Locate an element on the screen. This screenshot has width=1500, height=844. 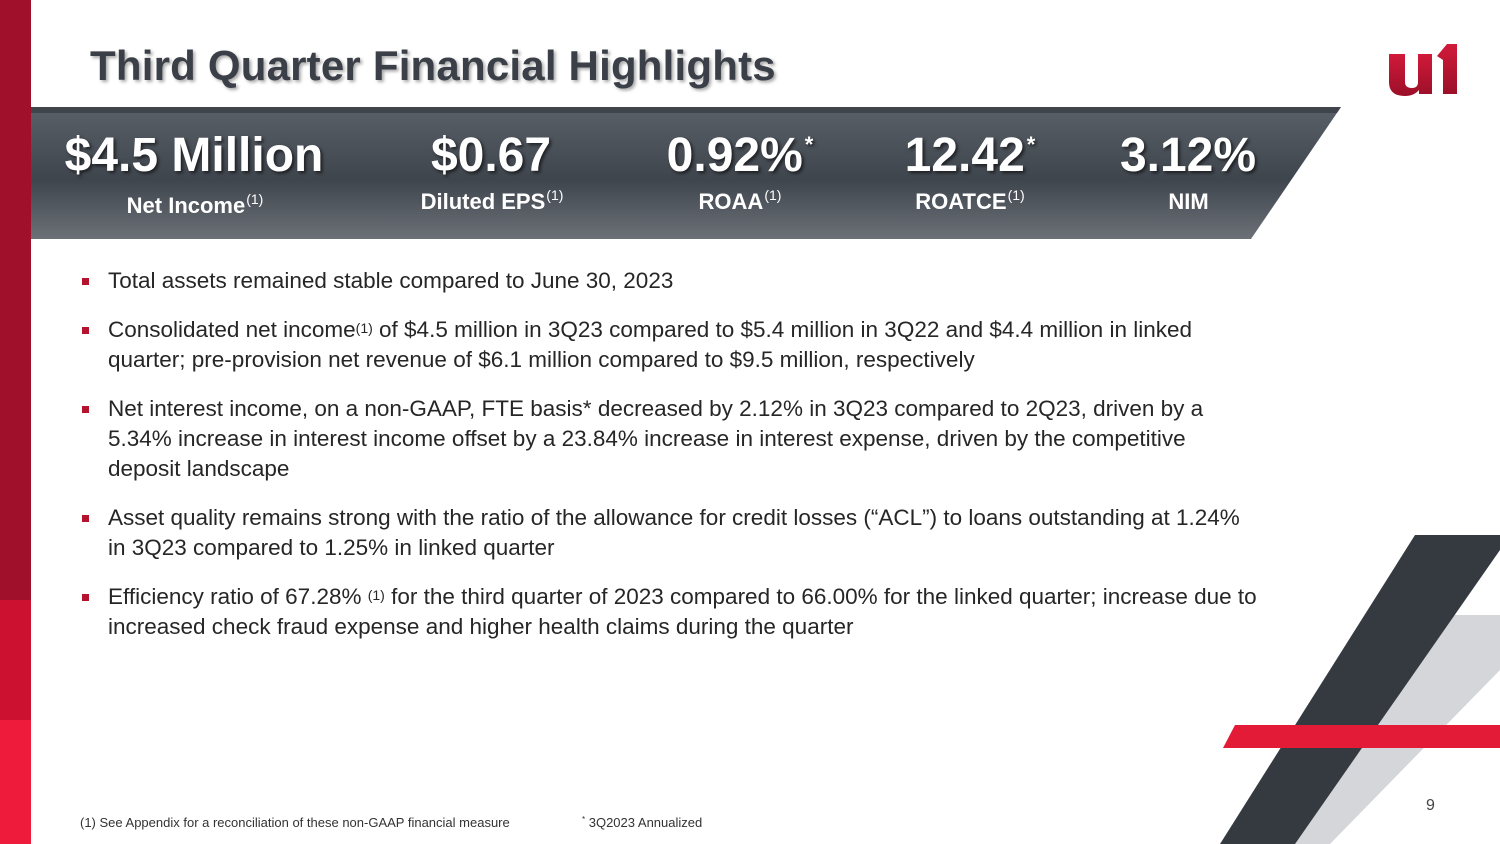
kpi-banner is located at coordinates (686, 173).